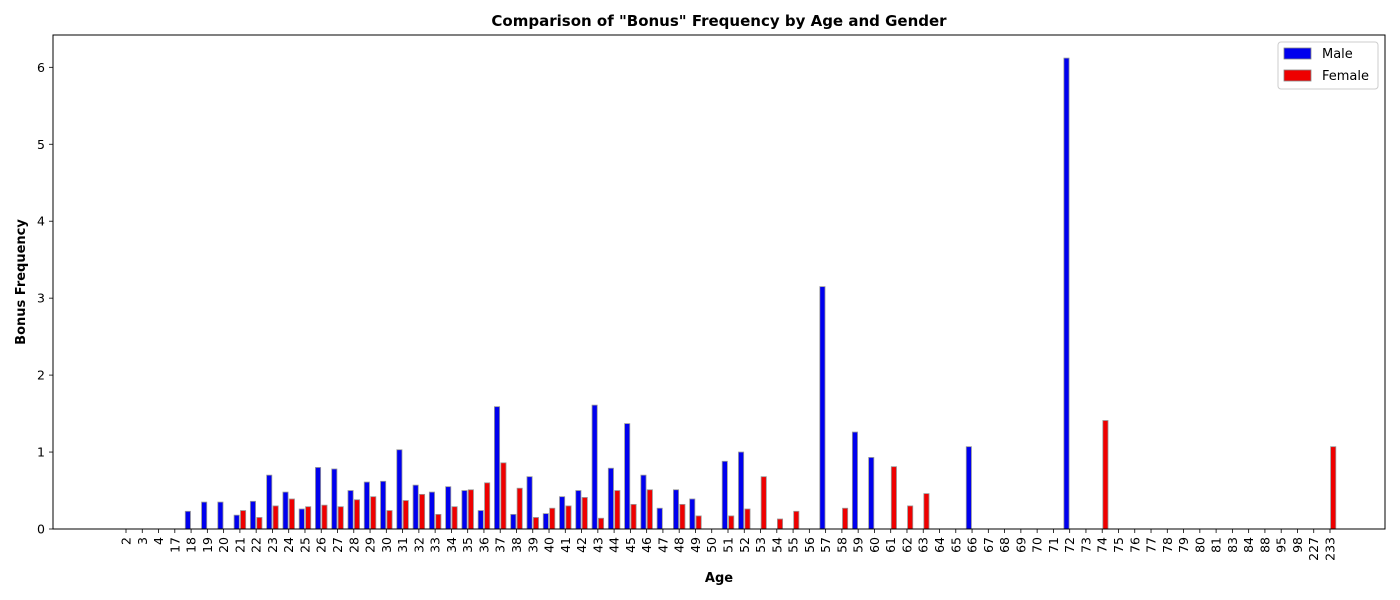 The height and width of the screenshot is (600, 1400). What do you see at coordinates (41, 144) in the screenshot?
I see `y-tick-label-5: 5` at bounding box center [41, 144].